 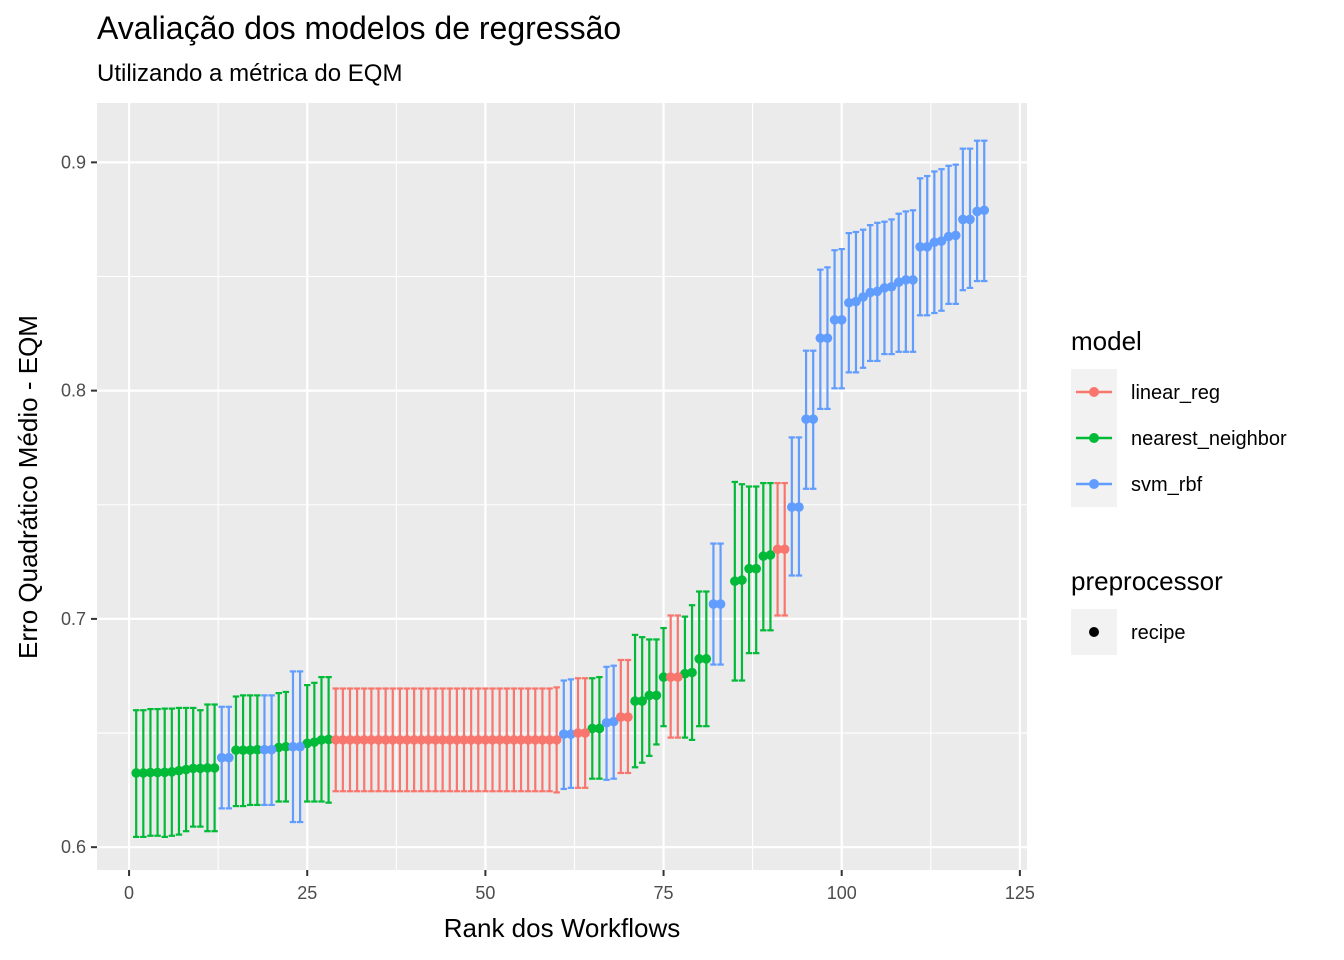 I want to click on x-tick-label: 75, so click(x=664, y=893).